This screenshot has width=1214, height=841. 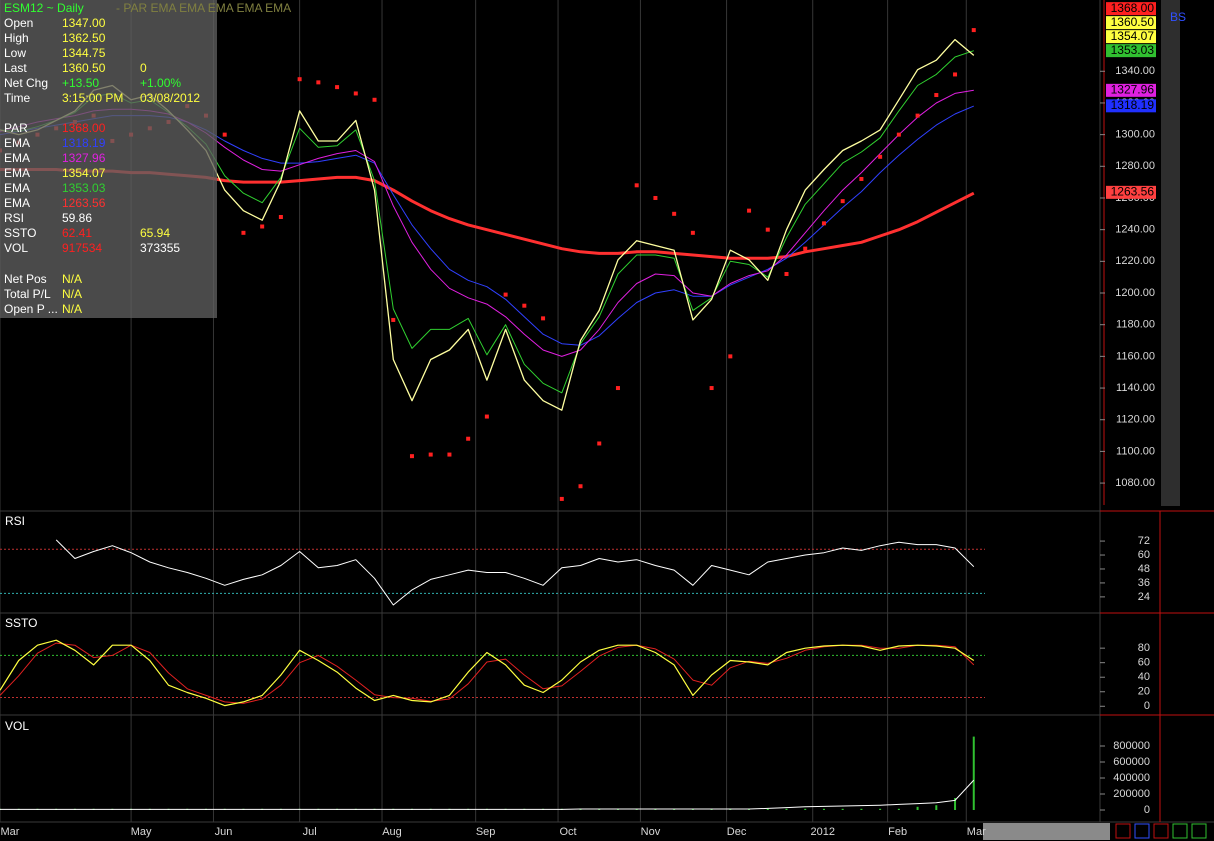 What do you see at coordinates (310, 832) in the screenshot?
I see `x-tick-label: Jul` at bounding box center [310, 832].